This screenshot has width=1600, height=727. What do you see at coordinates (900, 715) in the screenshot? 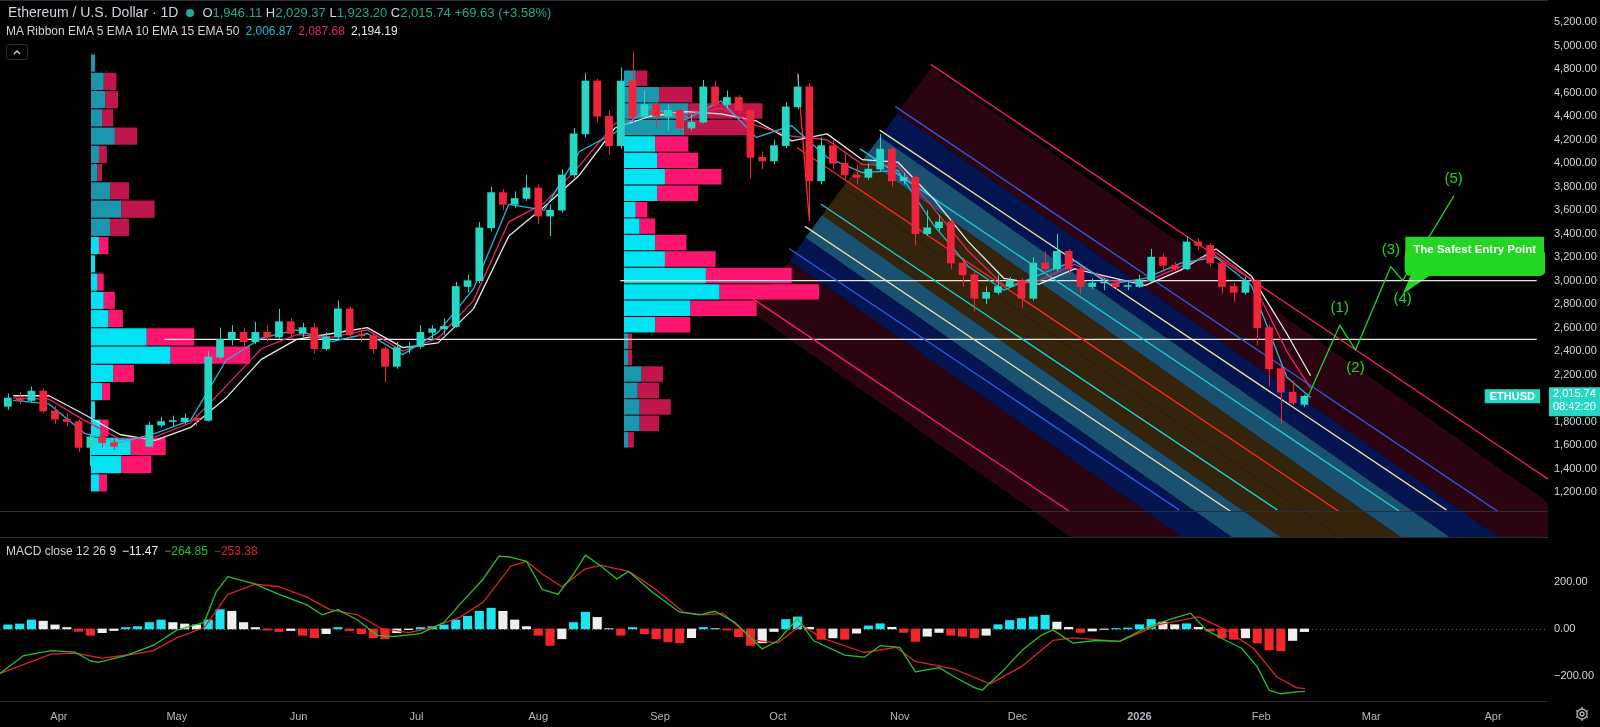
I see `x-tick-label: Nov` at bounding box center [900, 715].